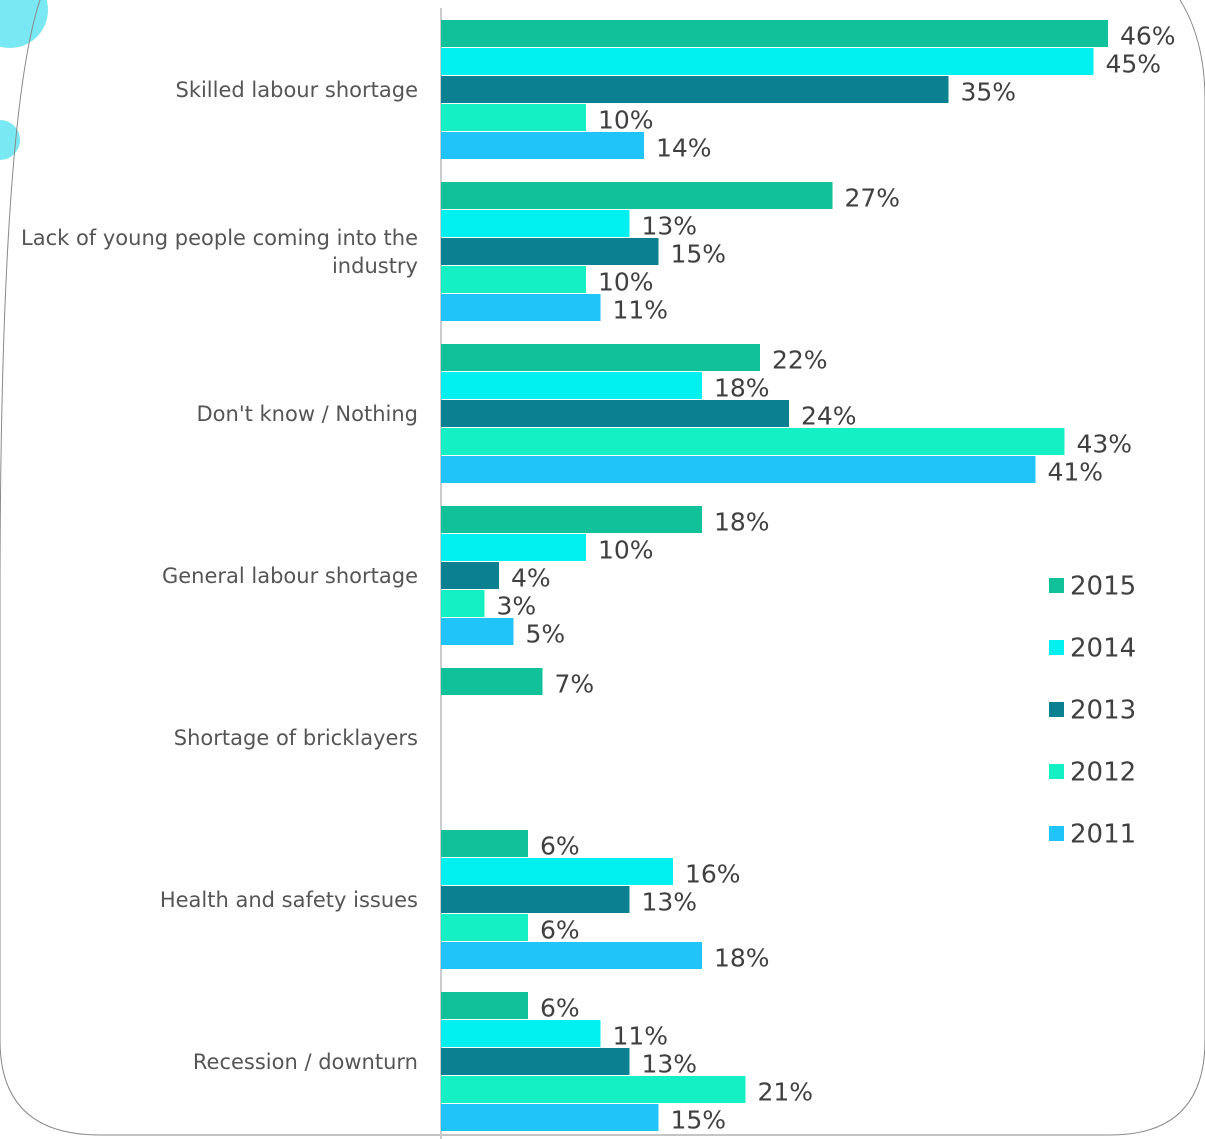  I want to click on legend-label: 2011, so click(1103, 835).